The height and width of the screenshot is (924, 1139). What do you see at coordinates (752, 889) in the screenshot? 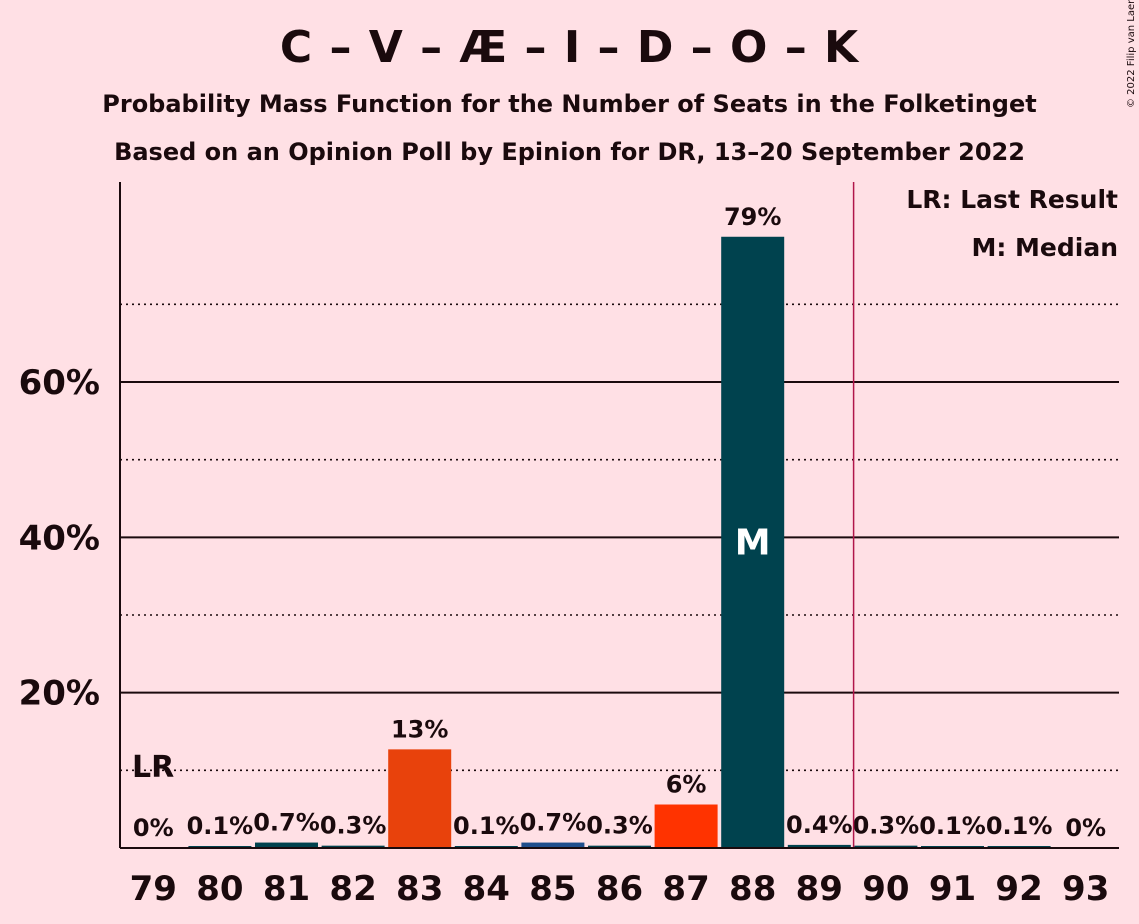
I see `x-tick-label: 88` at bounding box center [752, 889].